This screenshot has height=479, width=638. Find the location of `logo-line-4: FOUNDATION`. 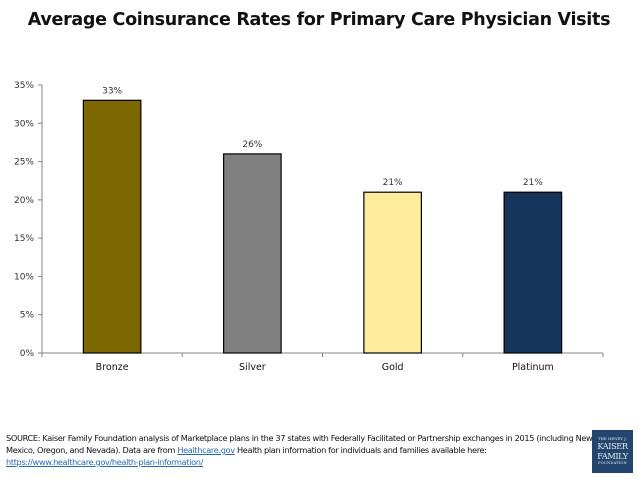

logo-line-4: FOUNDATION is located at coordinates (612, 463).